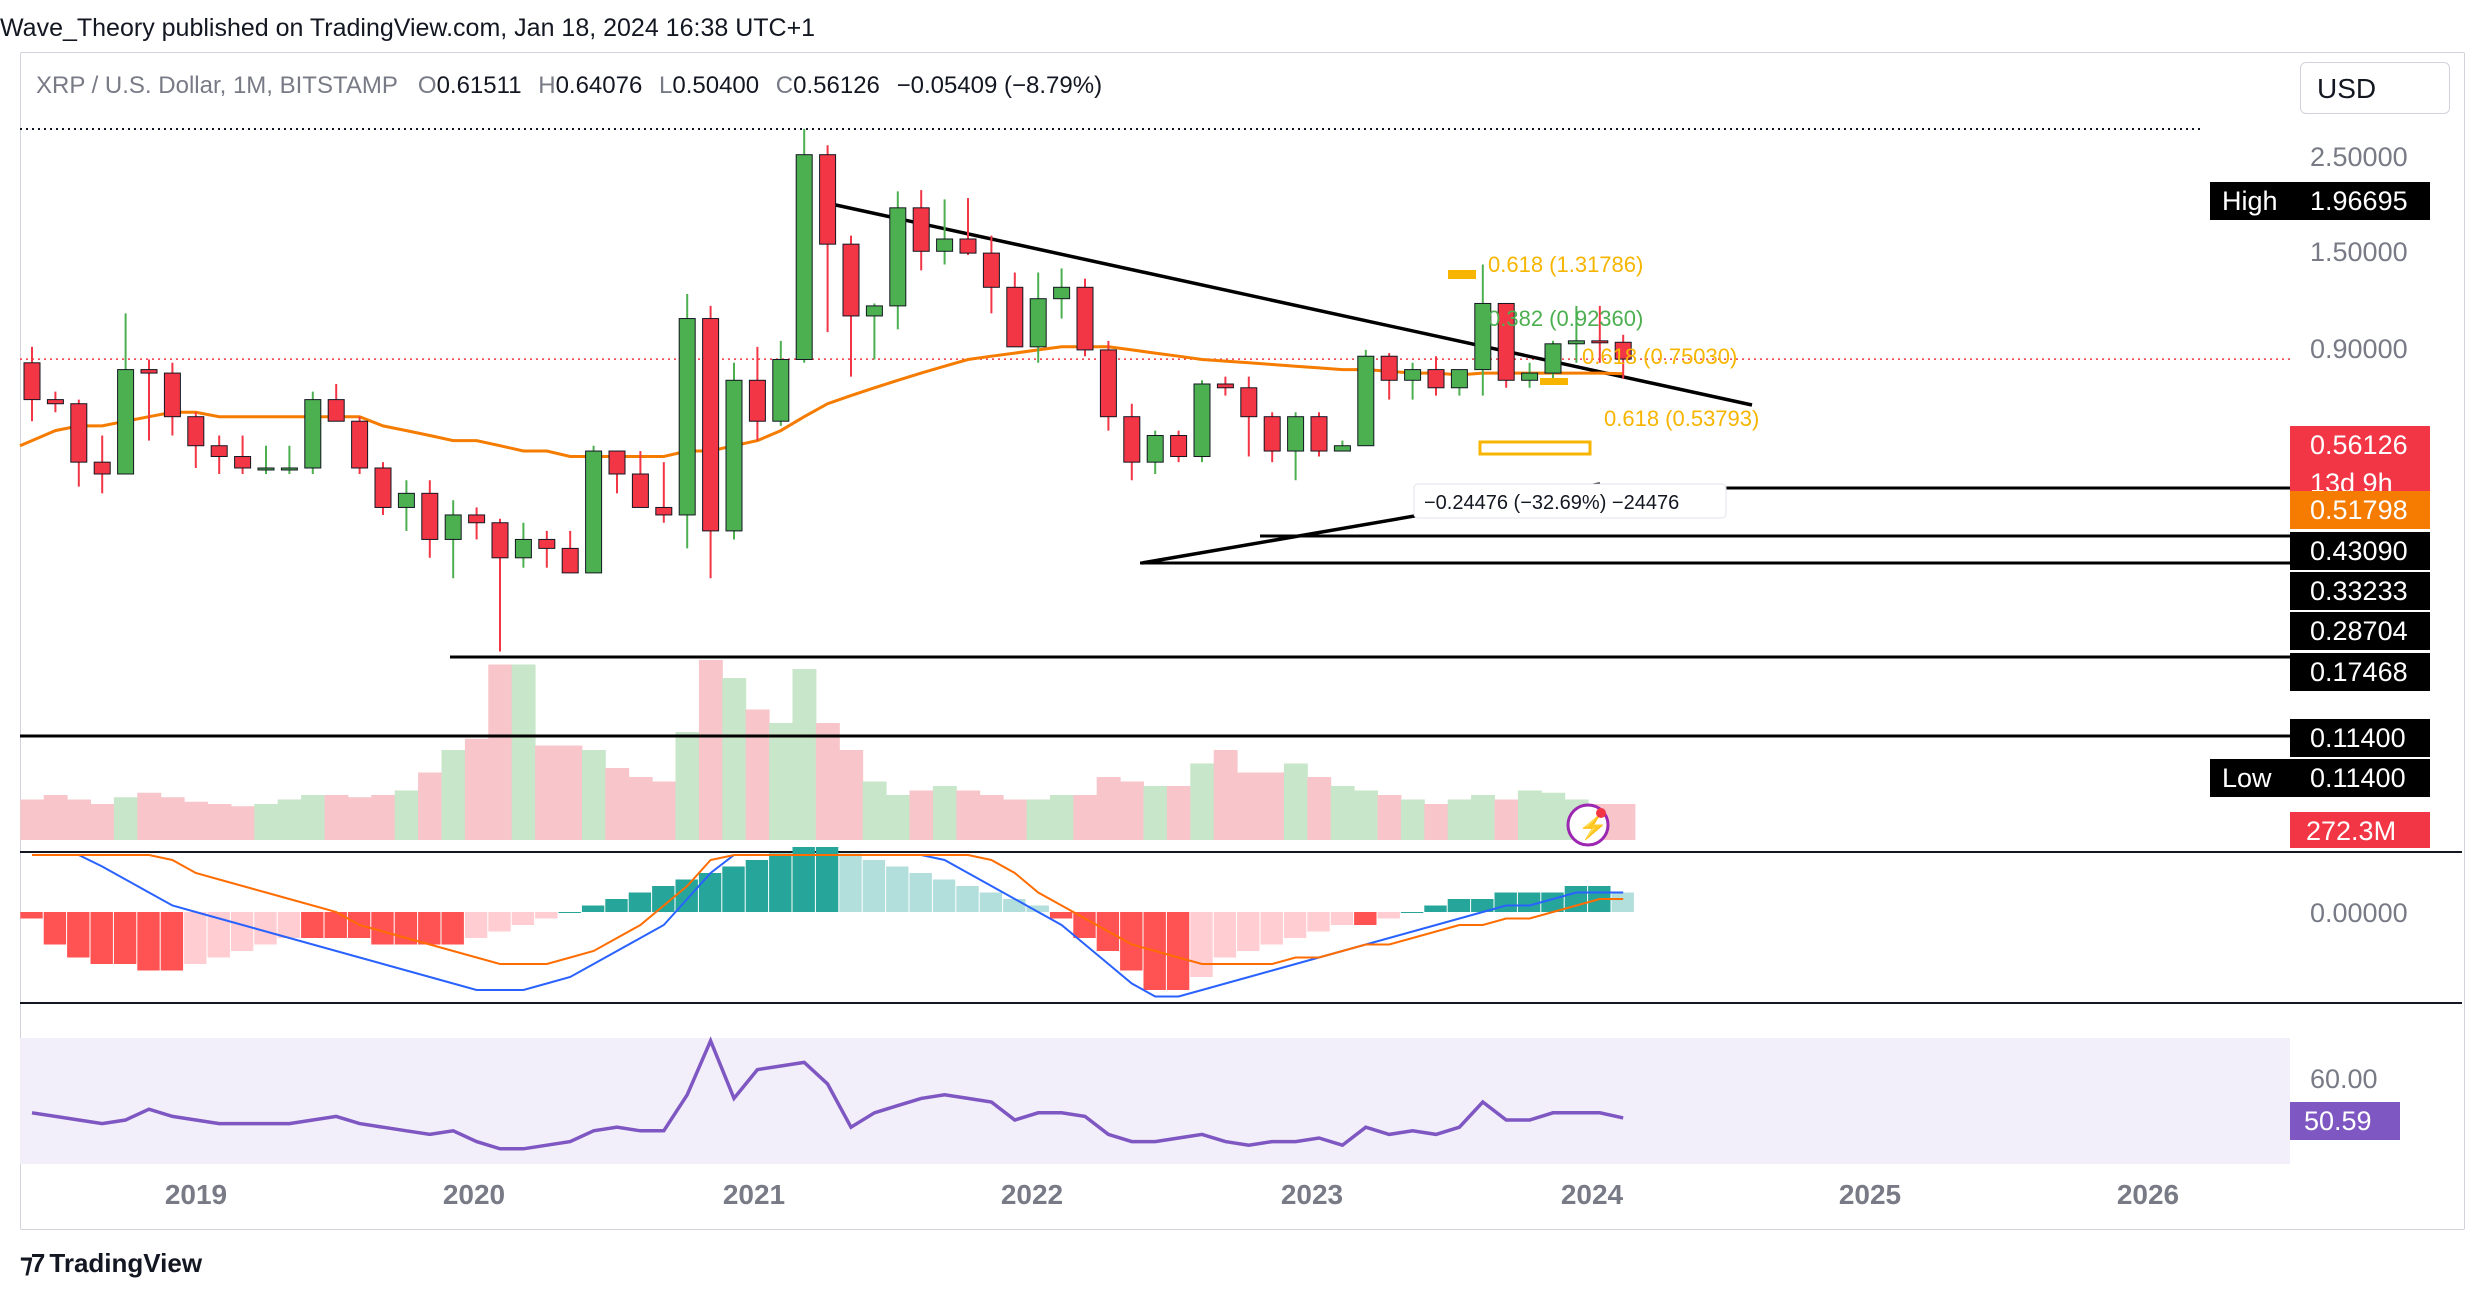 The width and height of the screenshot is (2478, 1298). I want to click on level-badge-value: 1.96695, so click(2359, 201).